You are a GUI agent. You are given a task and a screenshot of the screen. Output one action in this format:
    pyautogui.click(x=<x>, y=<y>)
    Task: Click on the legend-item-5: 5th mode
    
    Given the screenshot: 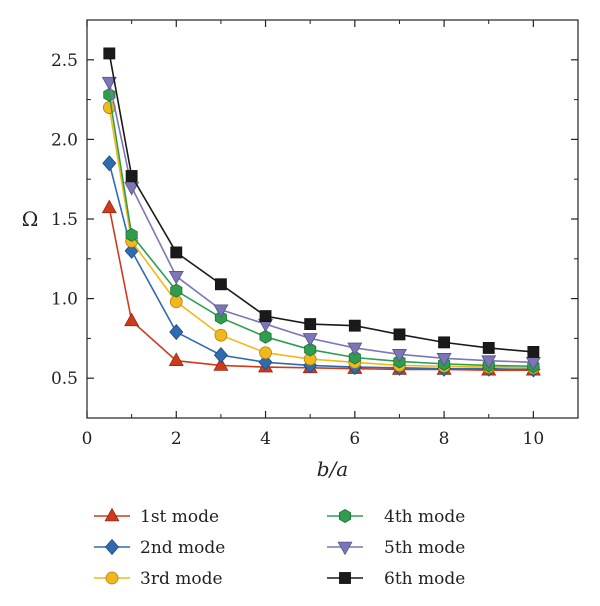 What is the action you would take?
    pyautogui.click(x=396, y=548)
    